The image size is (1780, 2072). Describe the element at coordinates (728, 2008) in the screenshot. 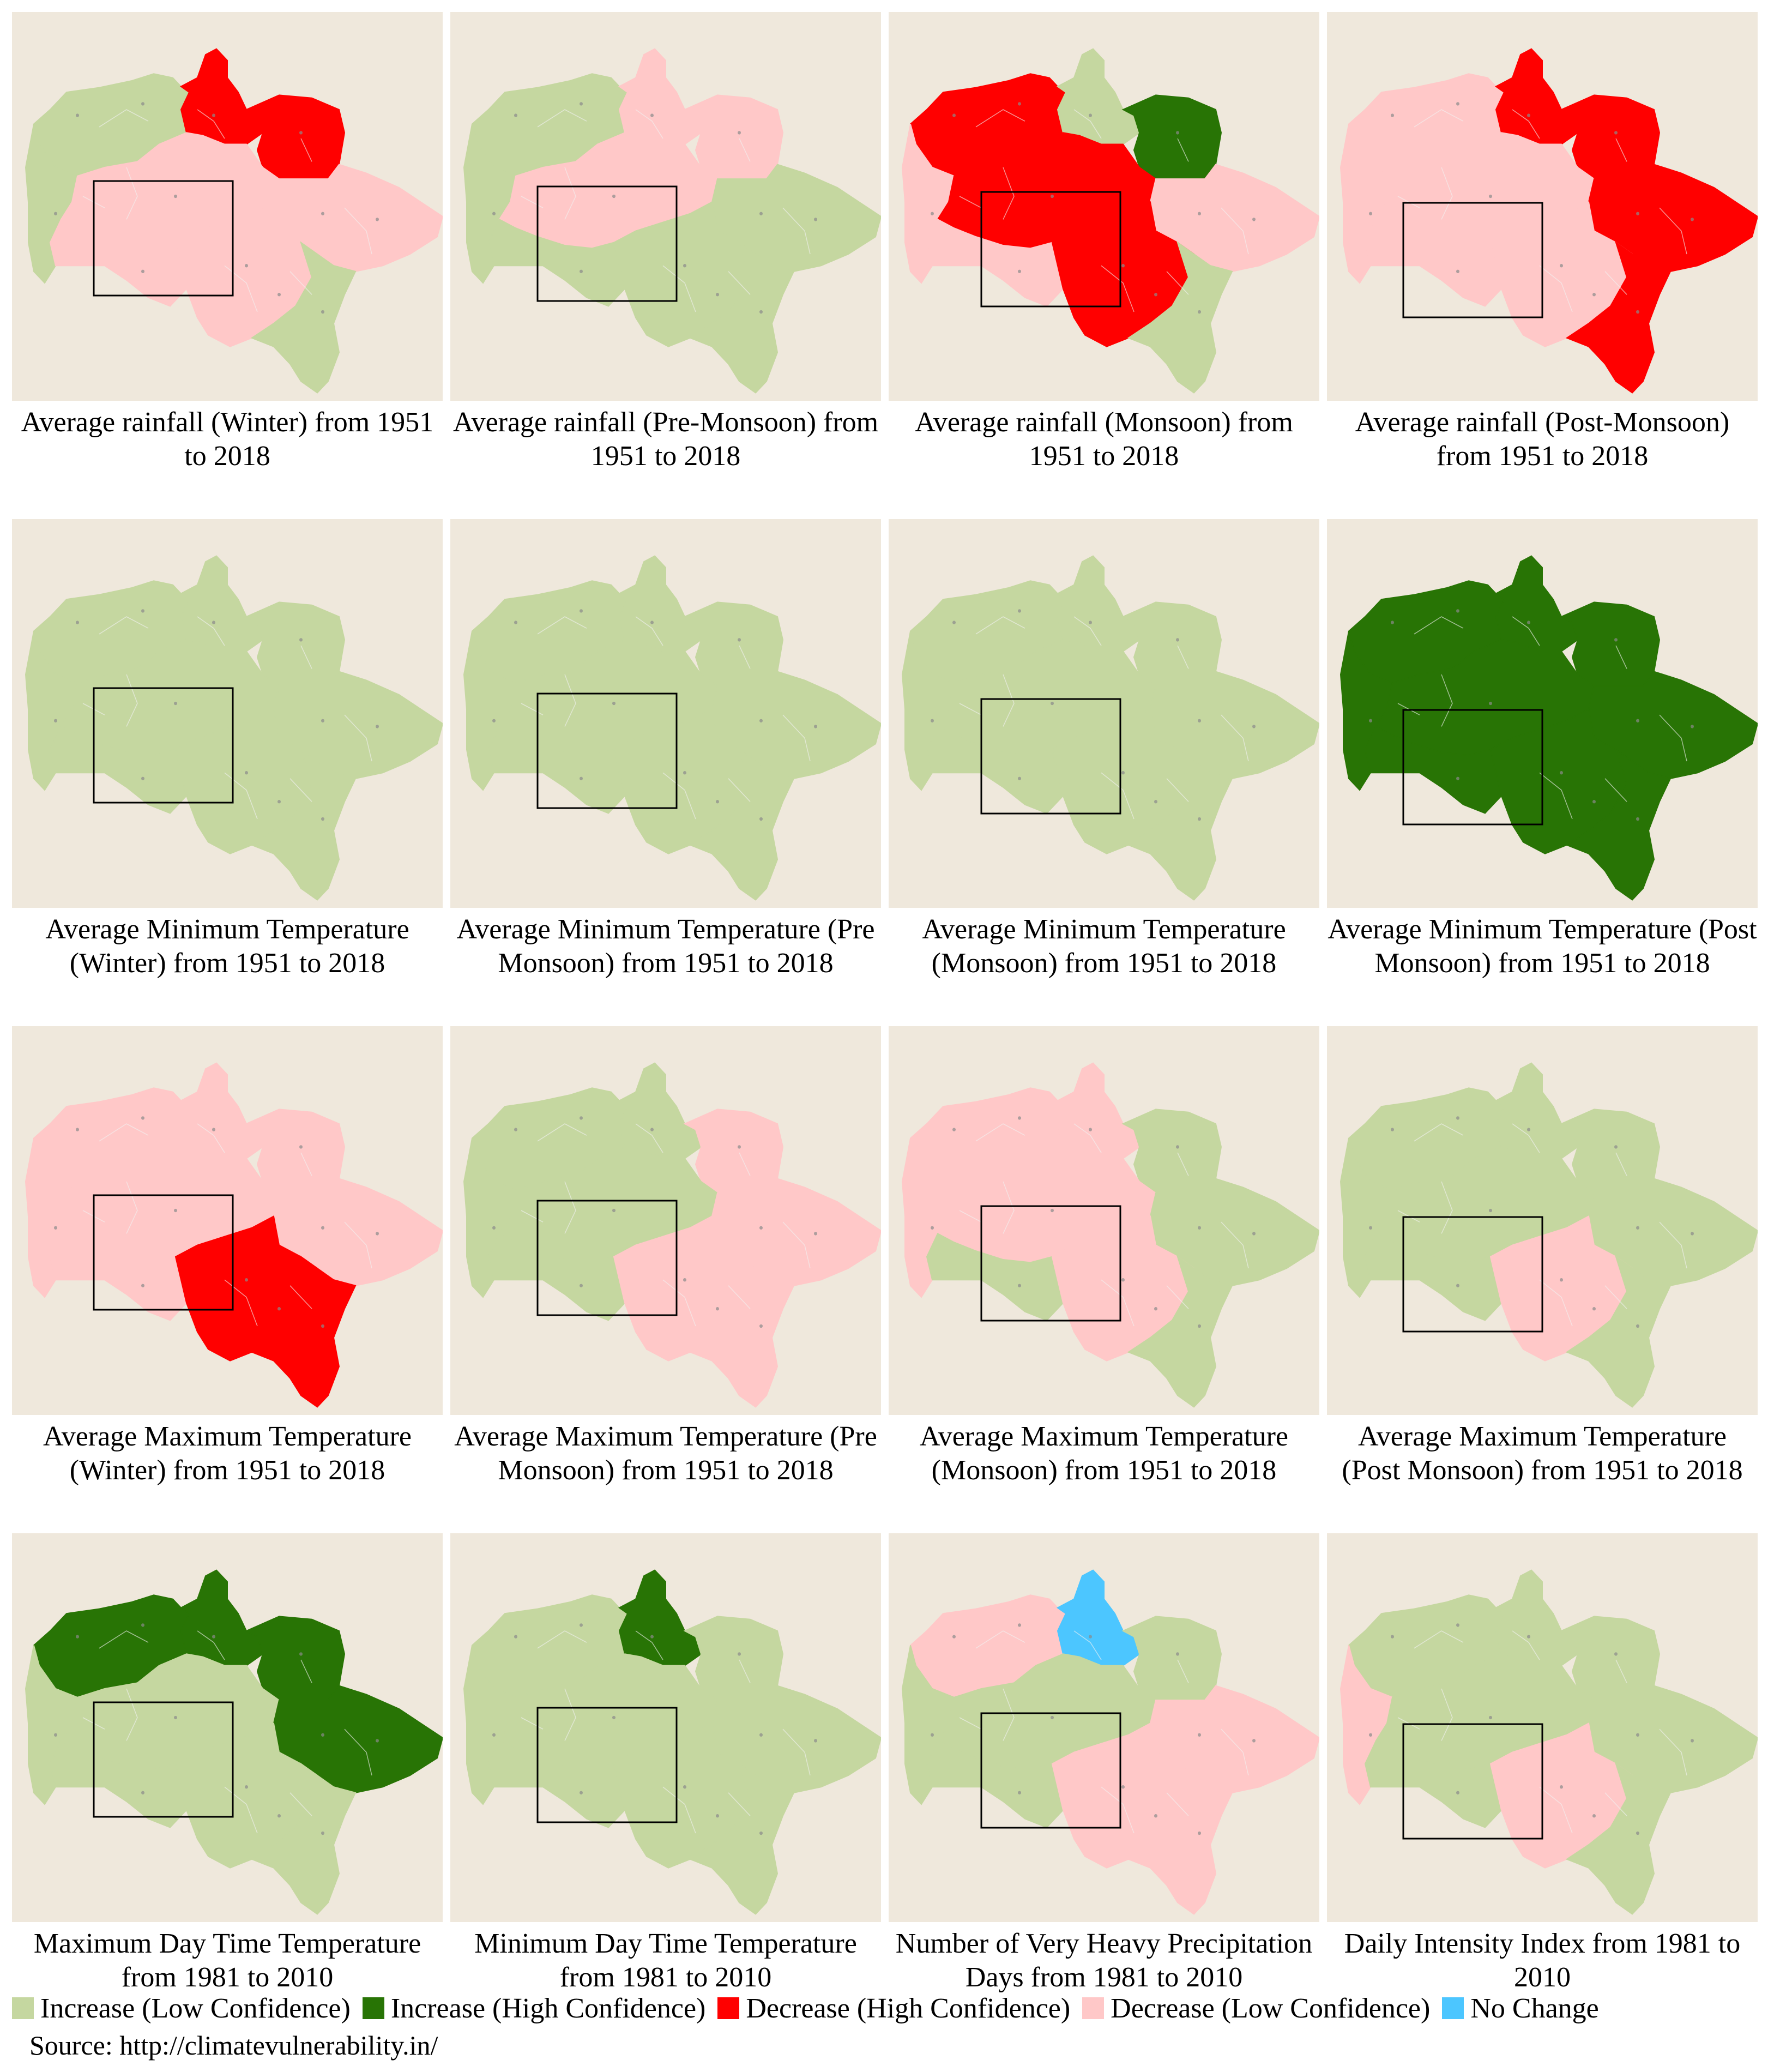

I see `legend-swatch` at that location.